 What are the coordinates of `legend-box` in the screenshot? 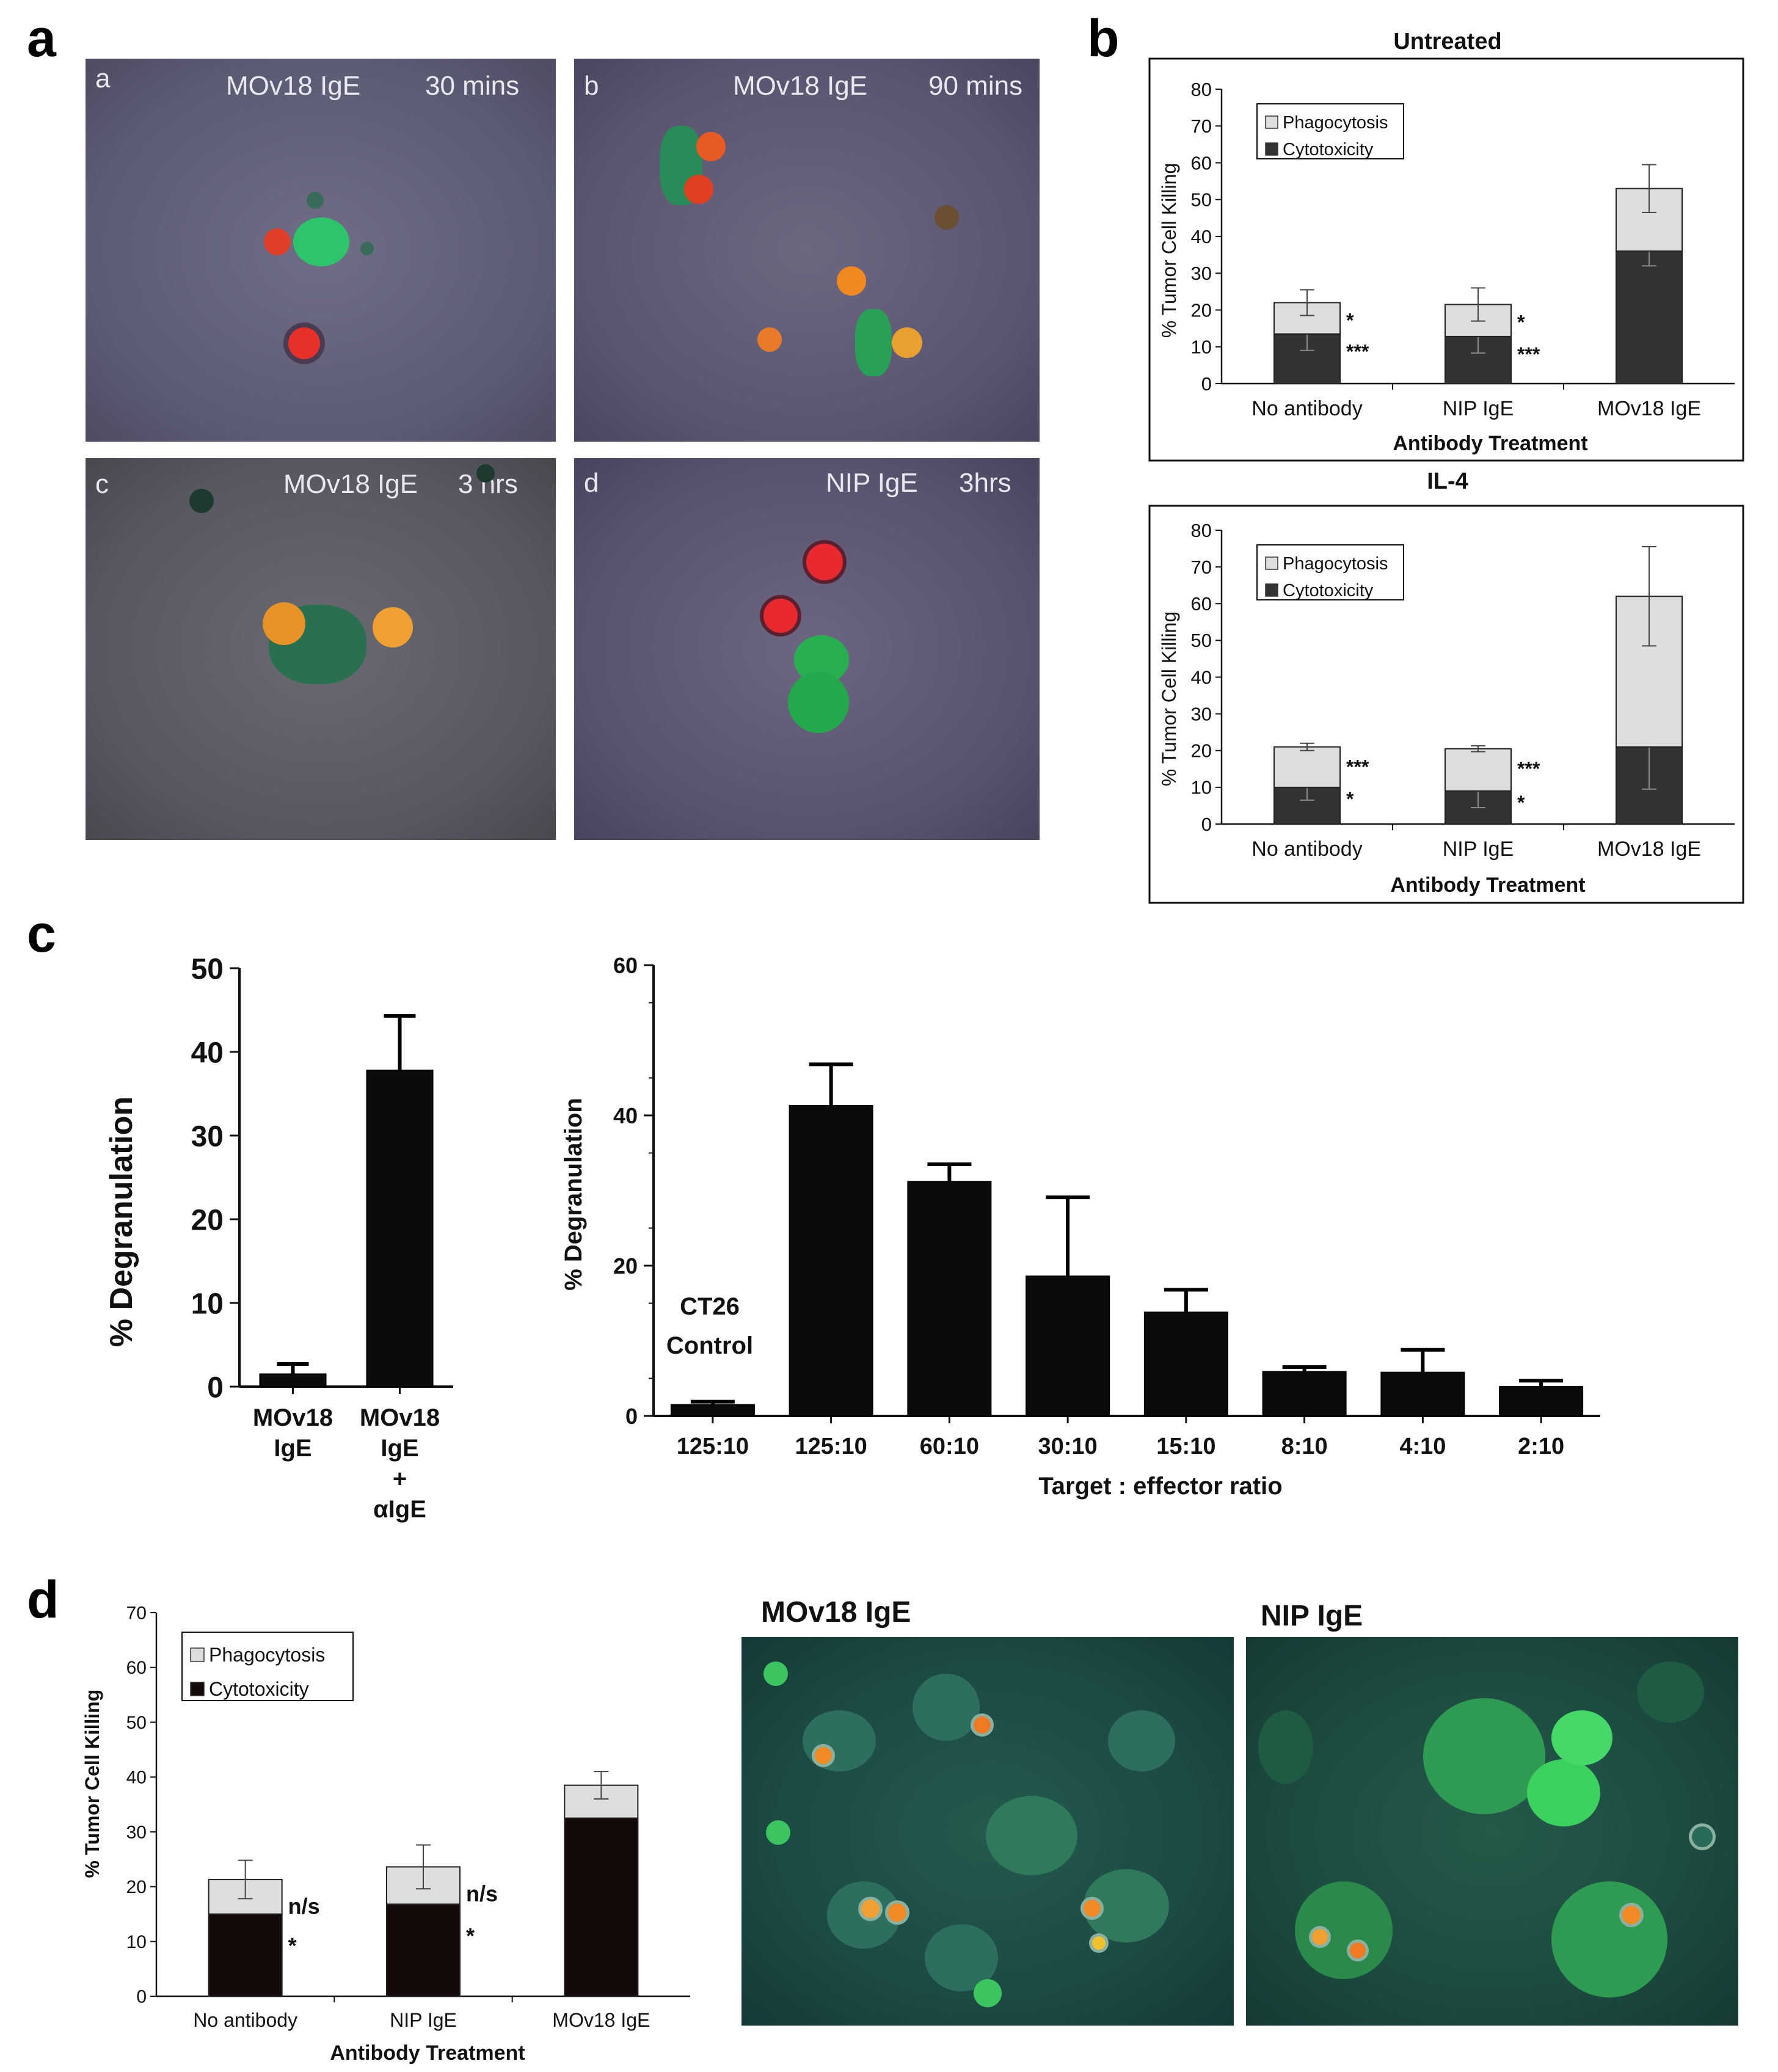 It's located at (1330, 572).